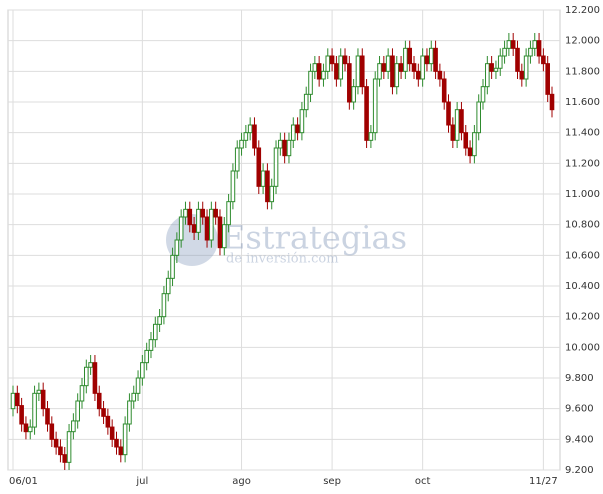 The height and width of the screenshot is (494, 603). What do you see at coordinates (582, 255) in the screenshot?
I see `y-tick-label: 10.600` at bounding box center [582, 255].